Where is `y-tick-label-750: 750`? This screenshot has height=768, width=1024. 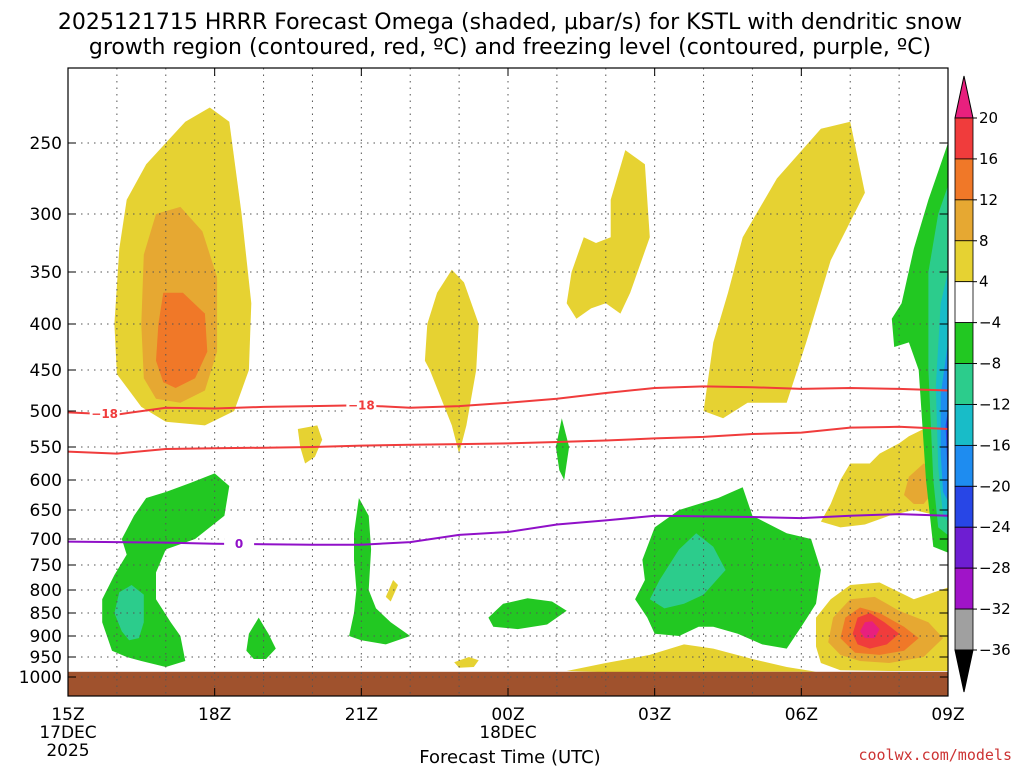
y-tick-label-750: 750 is located at coordinates (46, 566).